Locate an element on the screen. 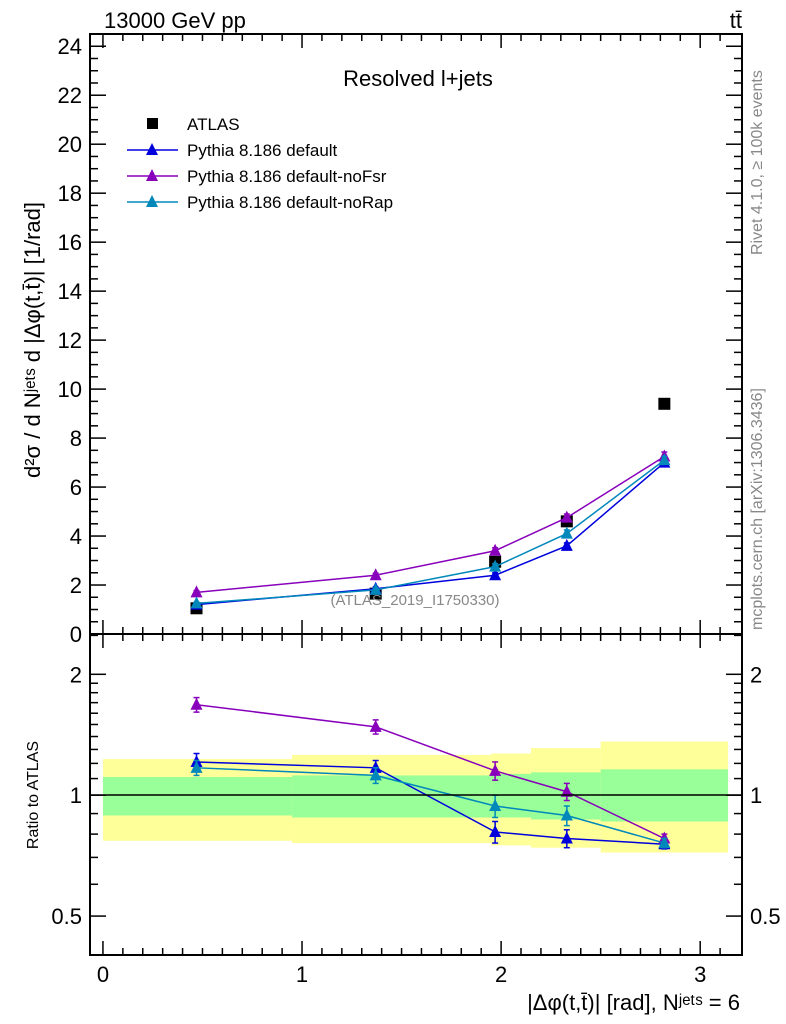  legend-label-ATLAS: ATLAS is located at coordinates (213, 124).